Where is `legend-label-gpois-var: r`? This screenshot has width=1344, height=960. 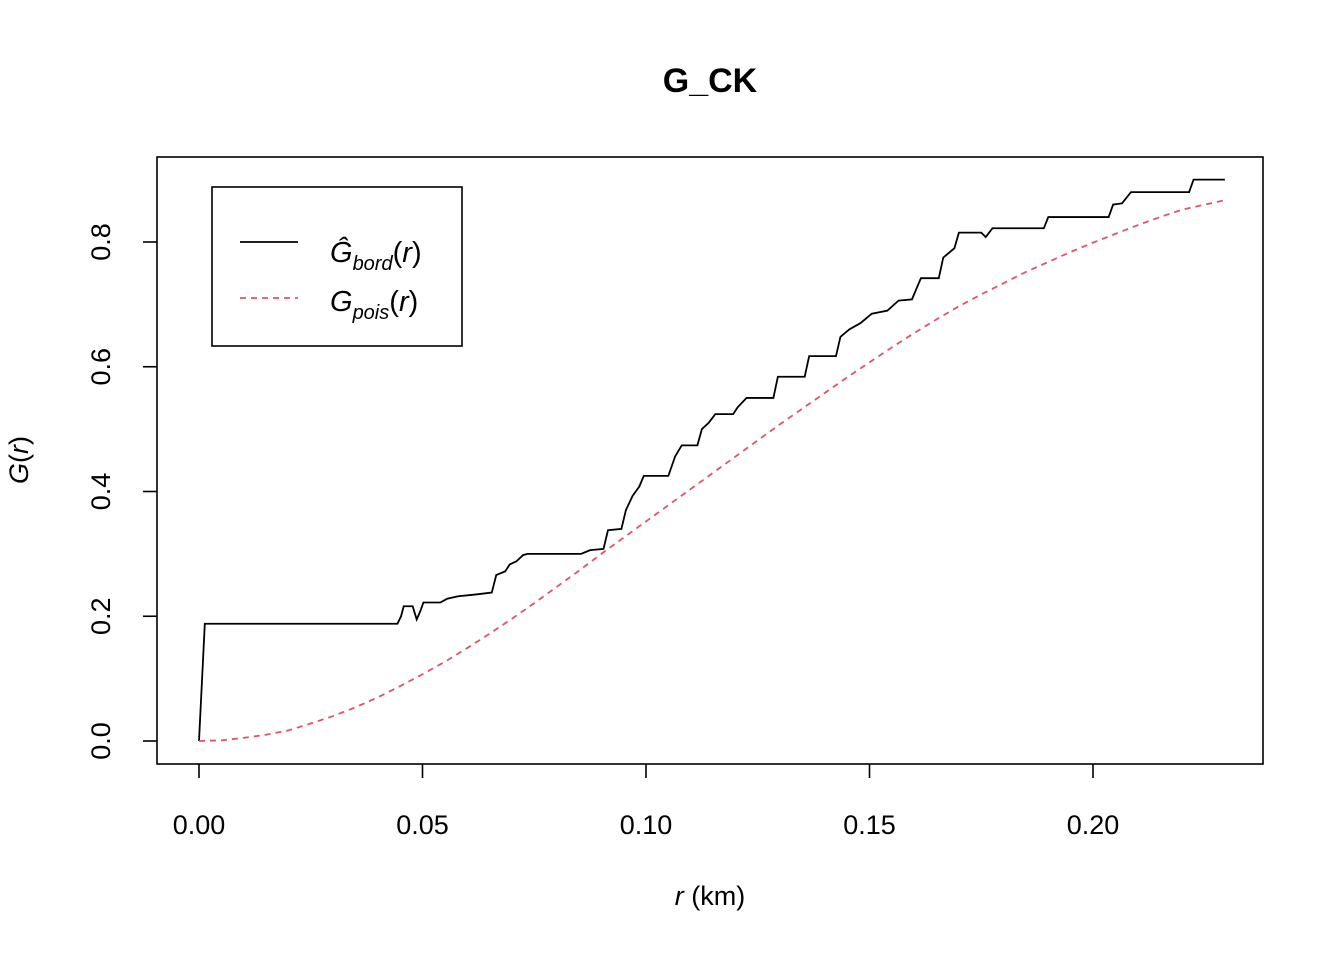 legend-label-gpois-var: r is located at coordinates (404, 302).